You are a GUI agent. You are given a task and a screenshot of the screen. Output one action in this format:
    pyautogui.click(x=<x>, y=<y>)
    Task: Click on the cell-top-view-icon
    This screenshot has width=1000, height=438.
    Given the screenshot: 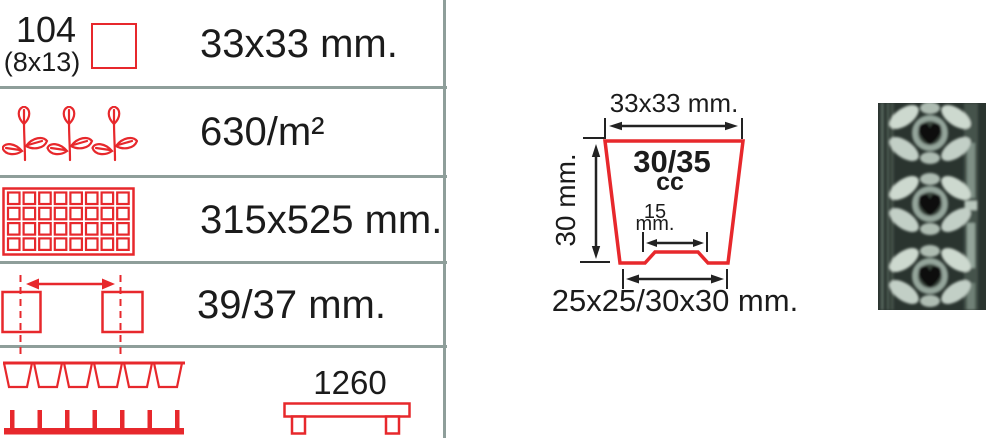 What is the action you would take?
    pyautogui.click(x=114, y=46)
    